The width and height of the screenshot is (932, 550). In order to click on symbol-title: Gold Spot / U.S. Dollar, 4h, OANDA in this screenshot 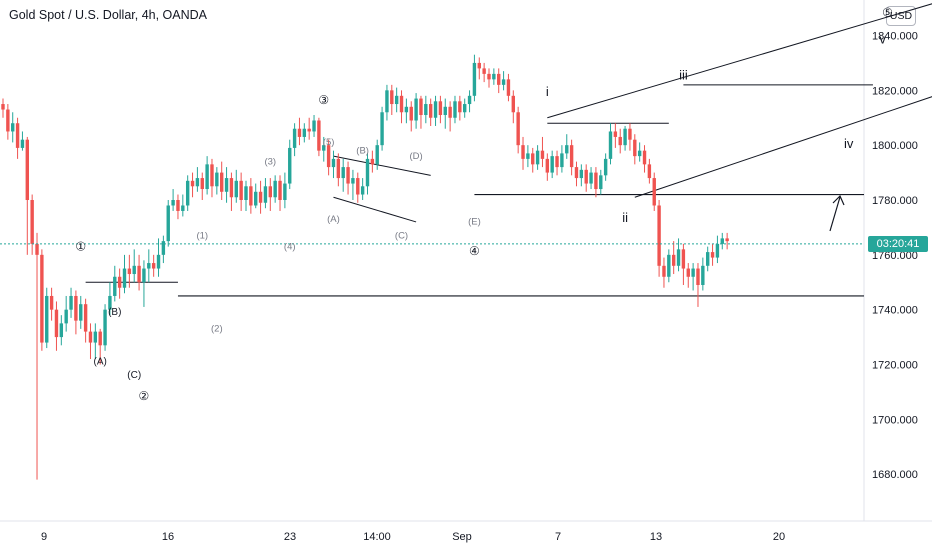, I will do `click(108, 15)`.